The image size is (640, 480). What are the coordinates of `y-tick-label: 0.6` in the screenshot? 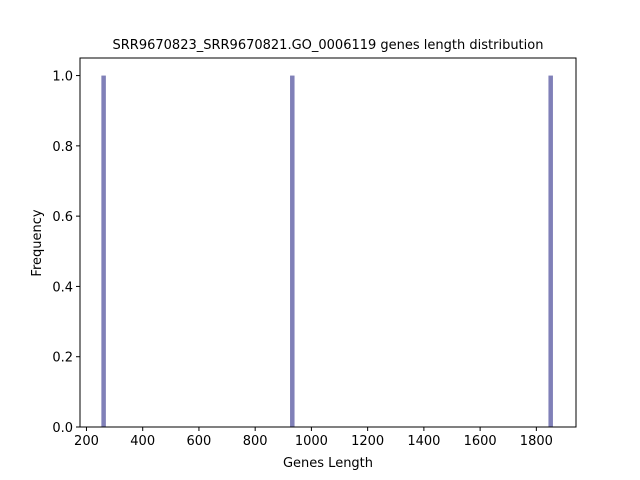 It's located at (62, 217).